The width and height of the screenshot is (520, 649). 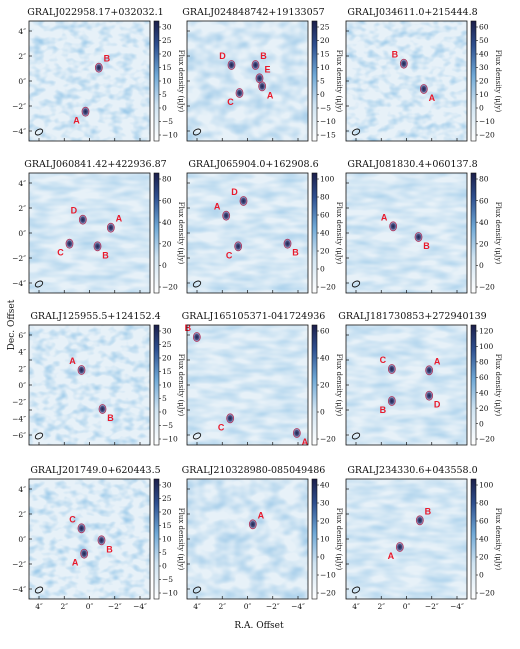 I want to click on source-label-d: D, so click(x=222, y=56).